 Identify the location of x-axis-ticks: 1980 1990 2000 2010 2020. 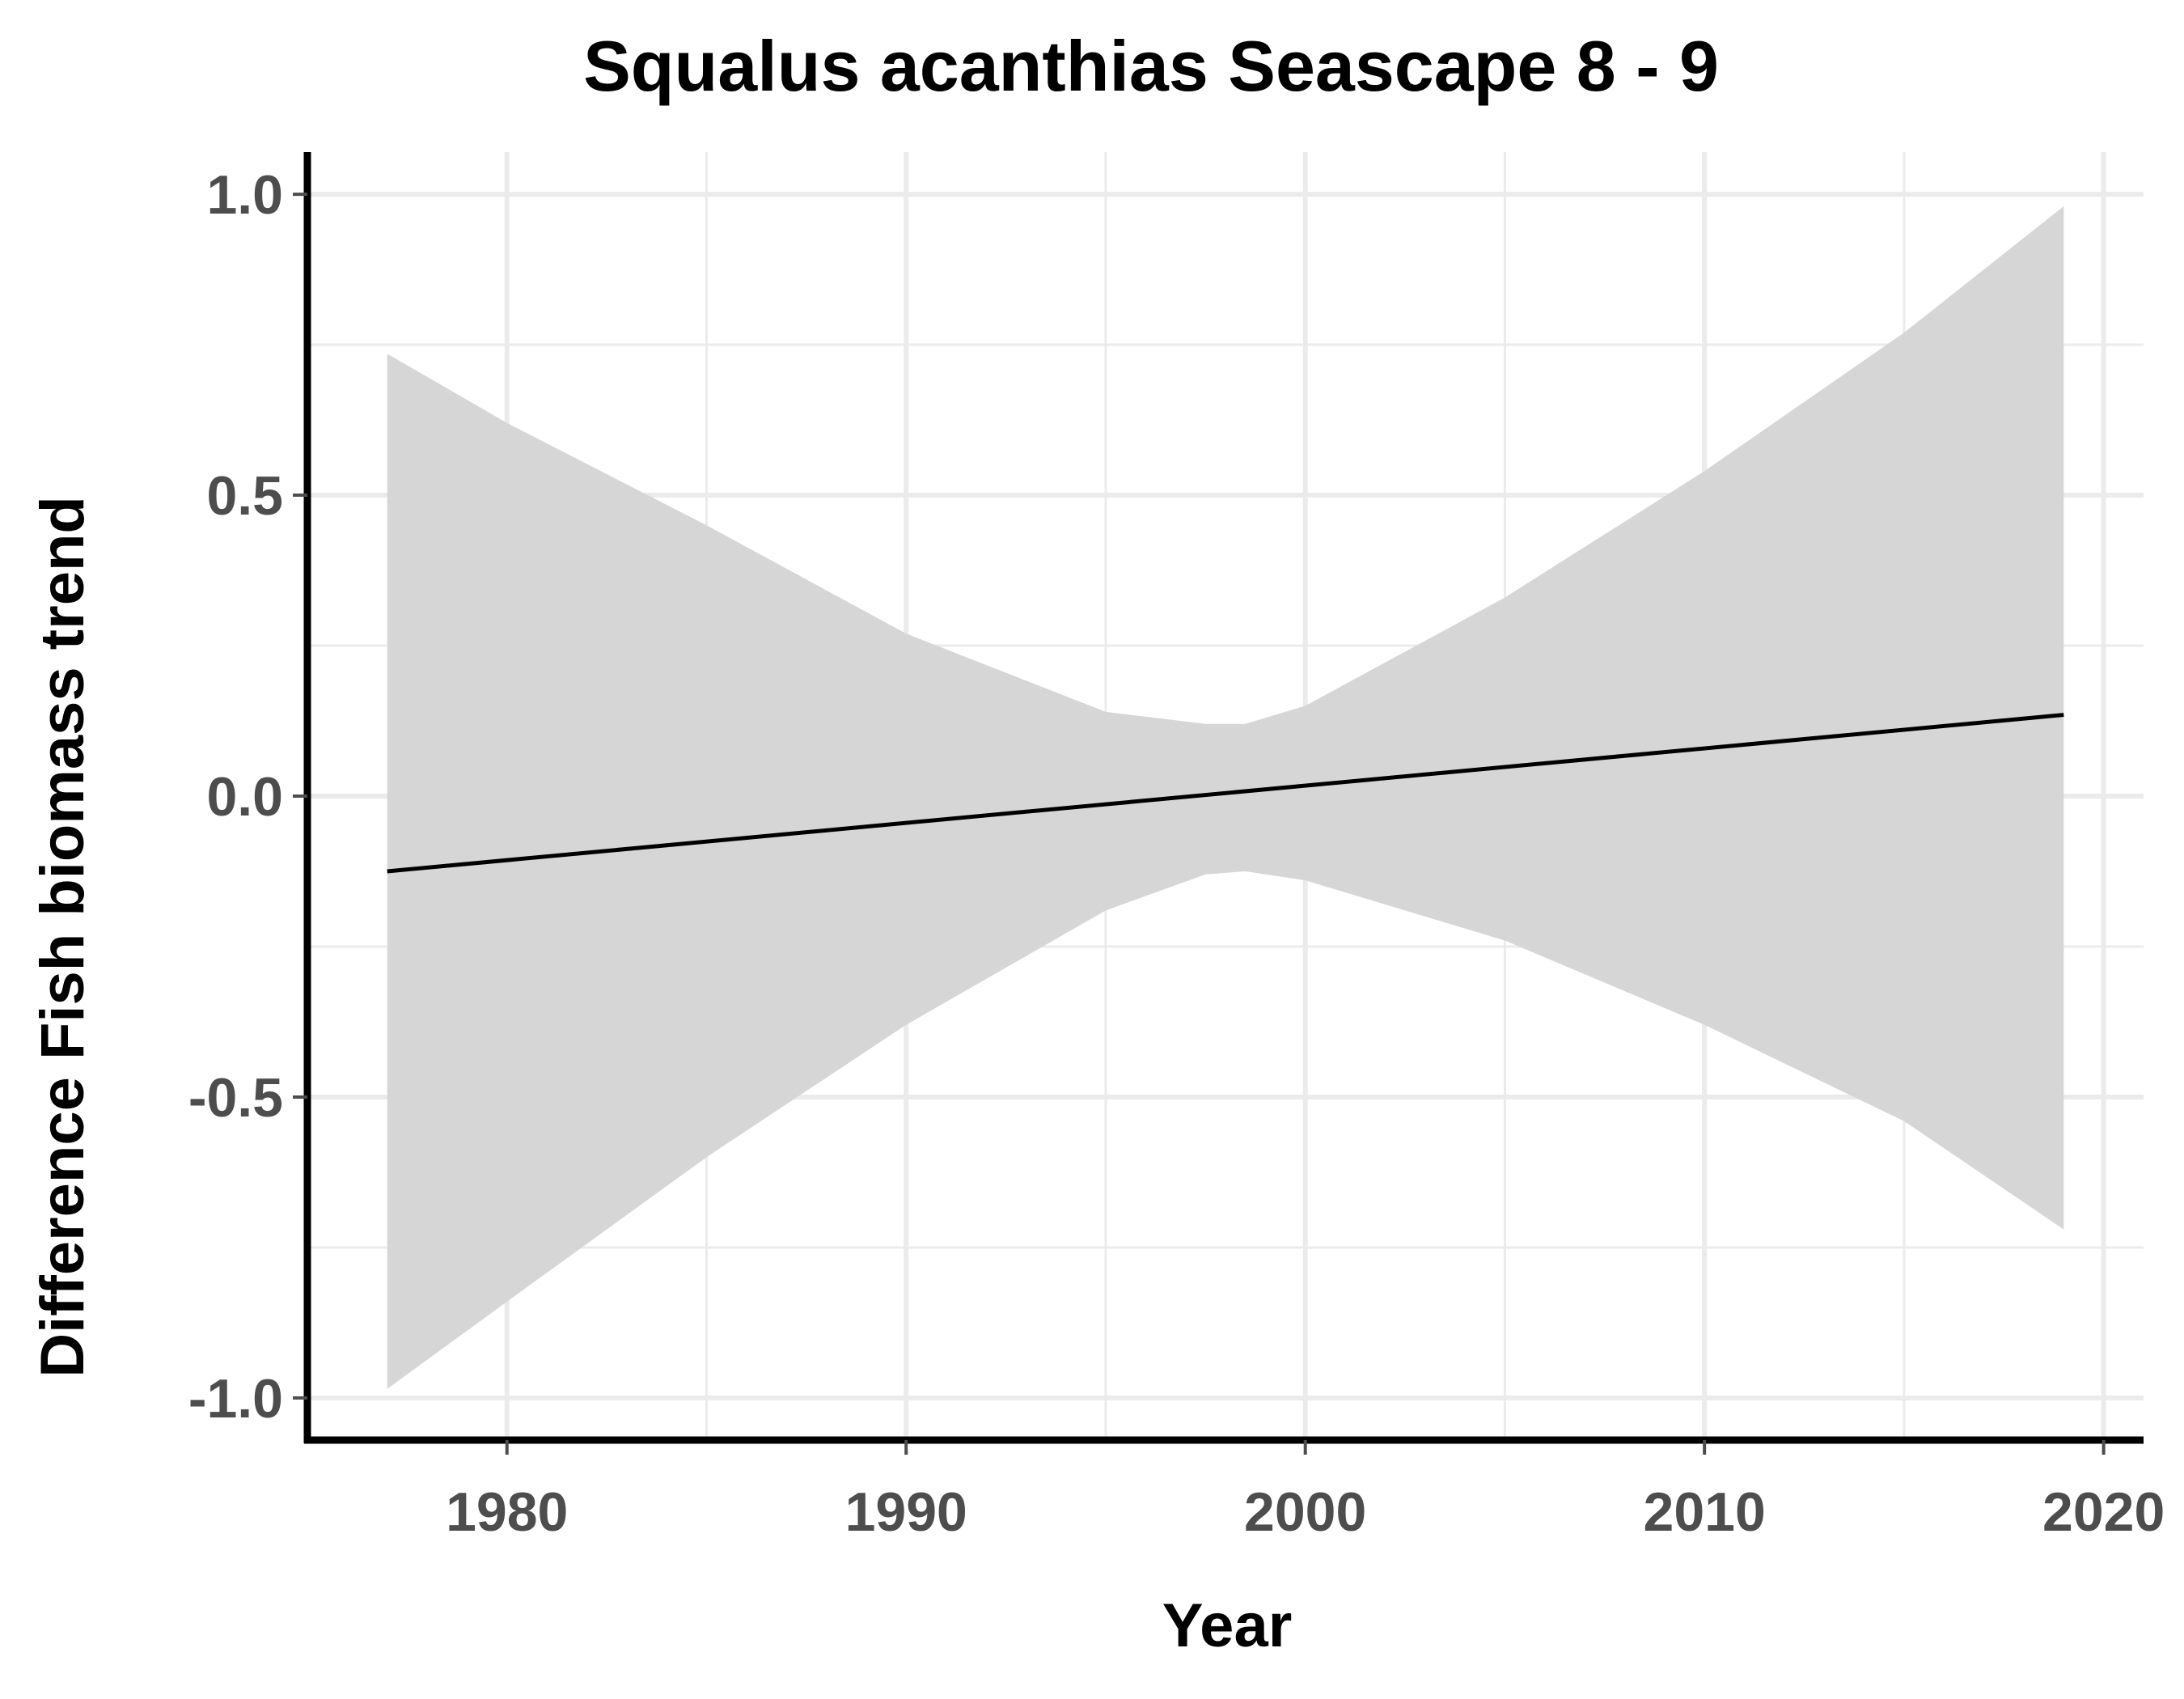
(1305, 1491).